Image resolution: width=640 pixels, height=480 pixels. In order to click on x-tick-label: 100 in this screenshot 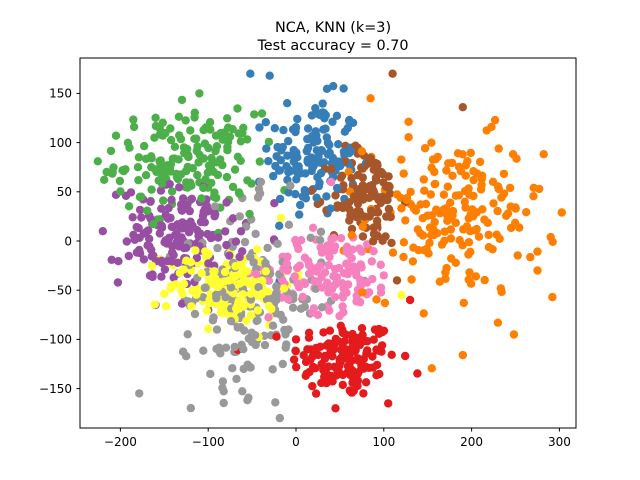, I will do `click(383, 442)`.